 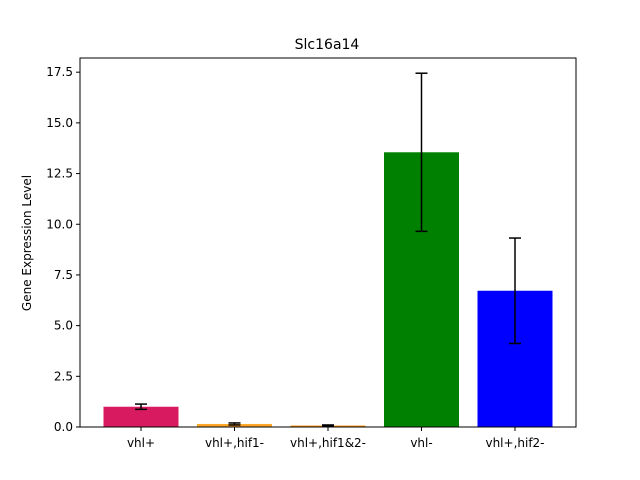 I want to click on y-axis-ticks: 0.0 2.5 5.0 7.5 10.0 12.5 15.0 17.5, so click(x=63, y=249).